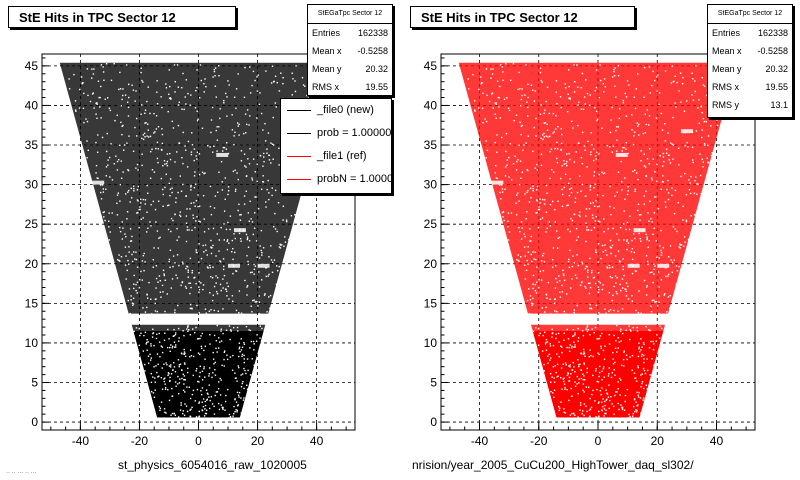  I want to click on footer-faint-note: ·· ·· ··· ·· ···, so click(21, 473).